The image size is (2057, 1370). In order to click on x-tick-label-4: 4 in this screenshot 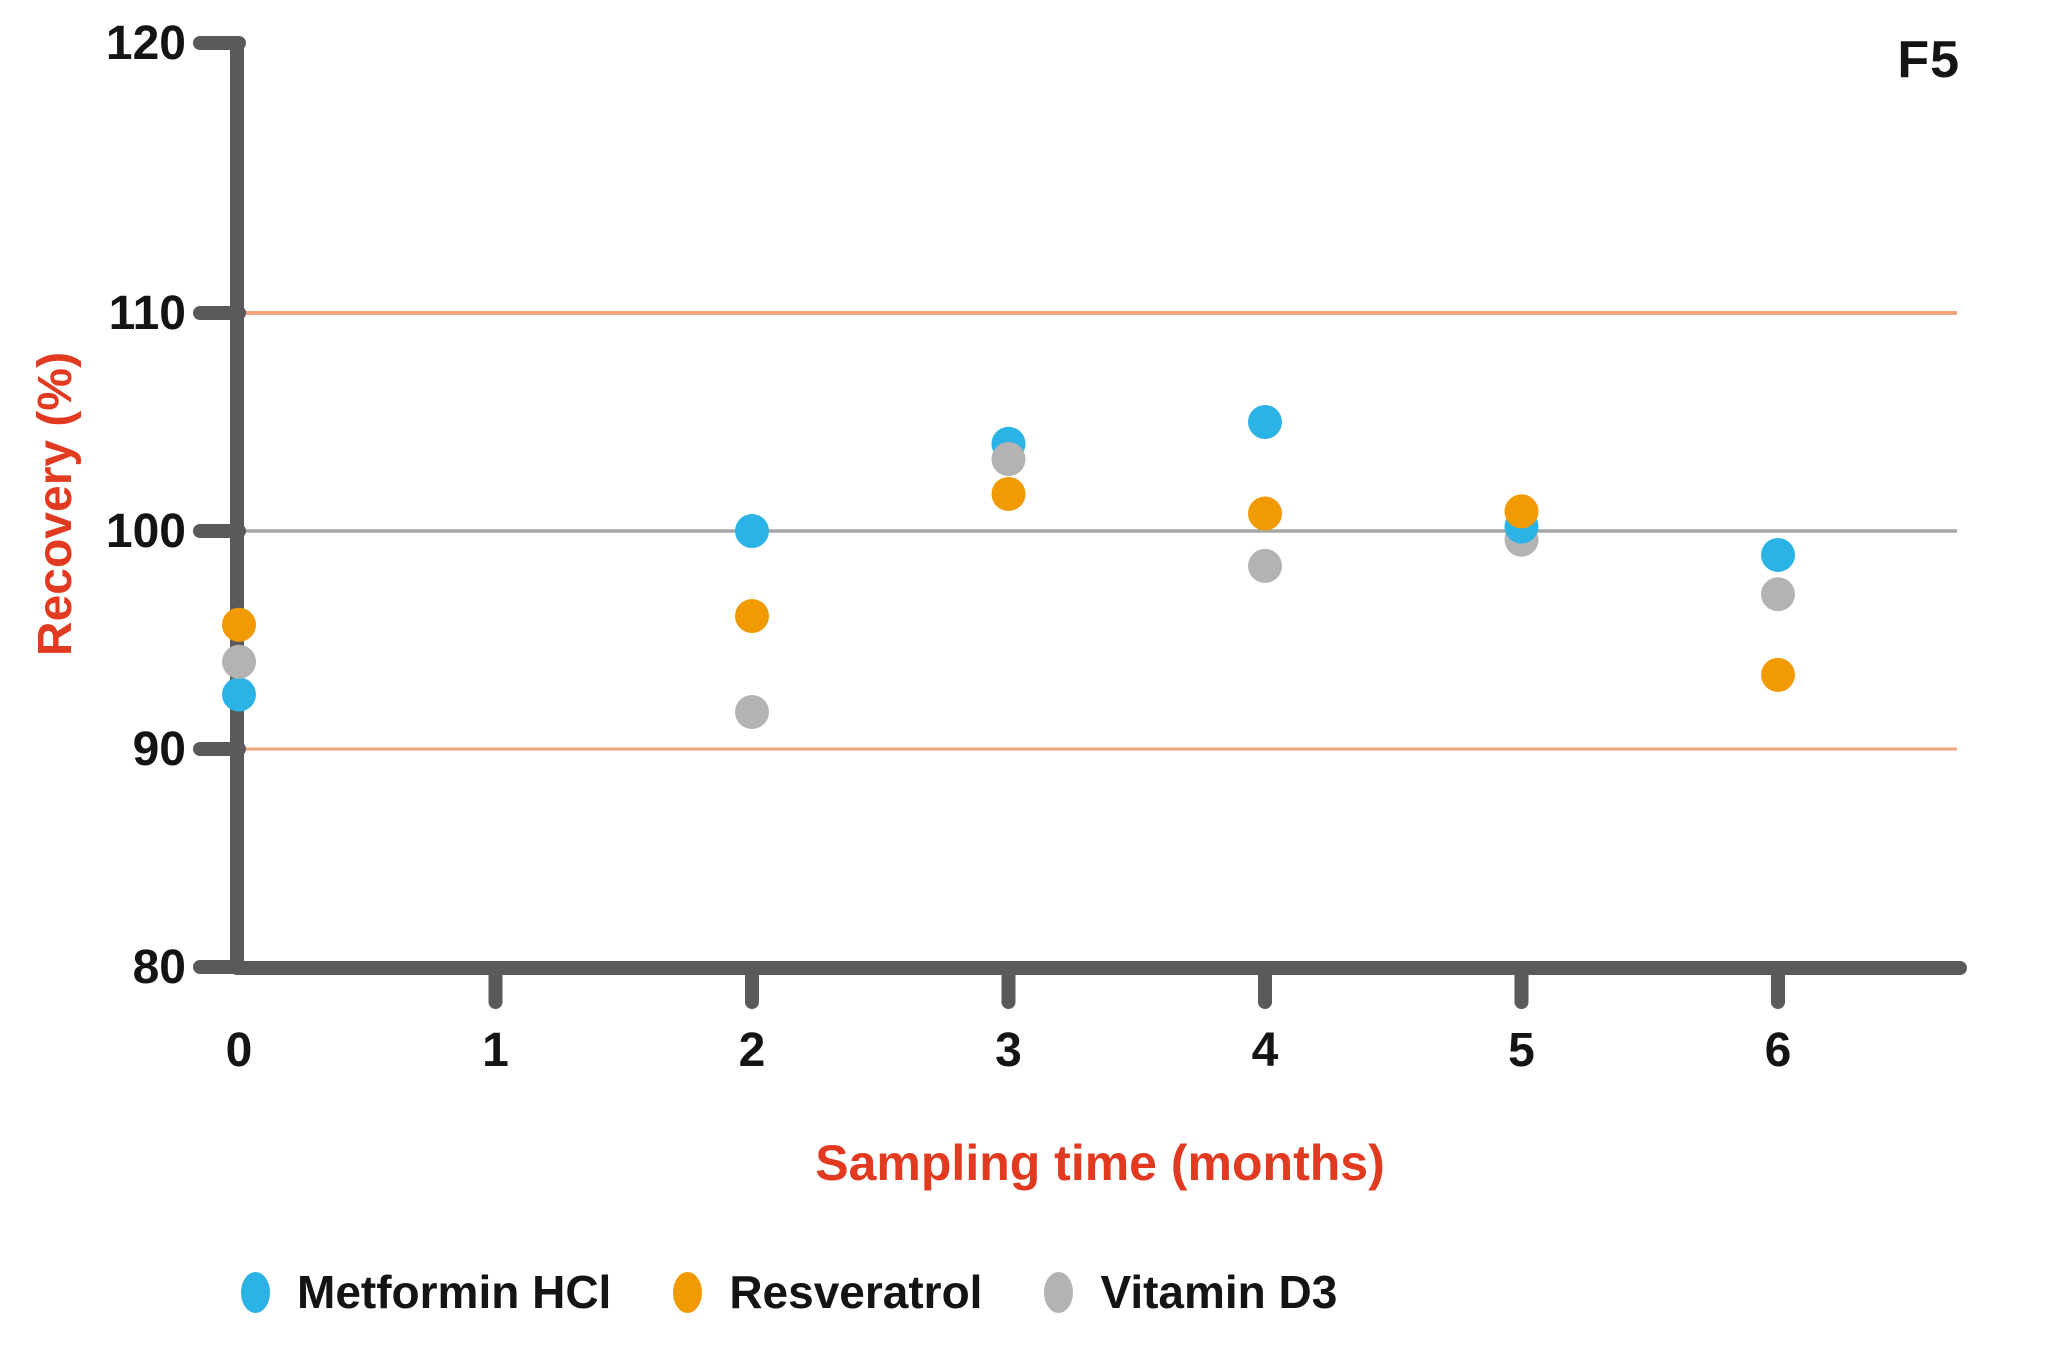, I will do `click(1265, 1050)`.